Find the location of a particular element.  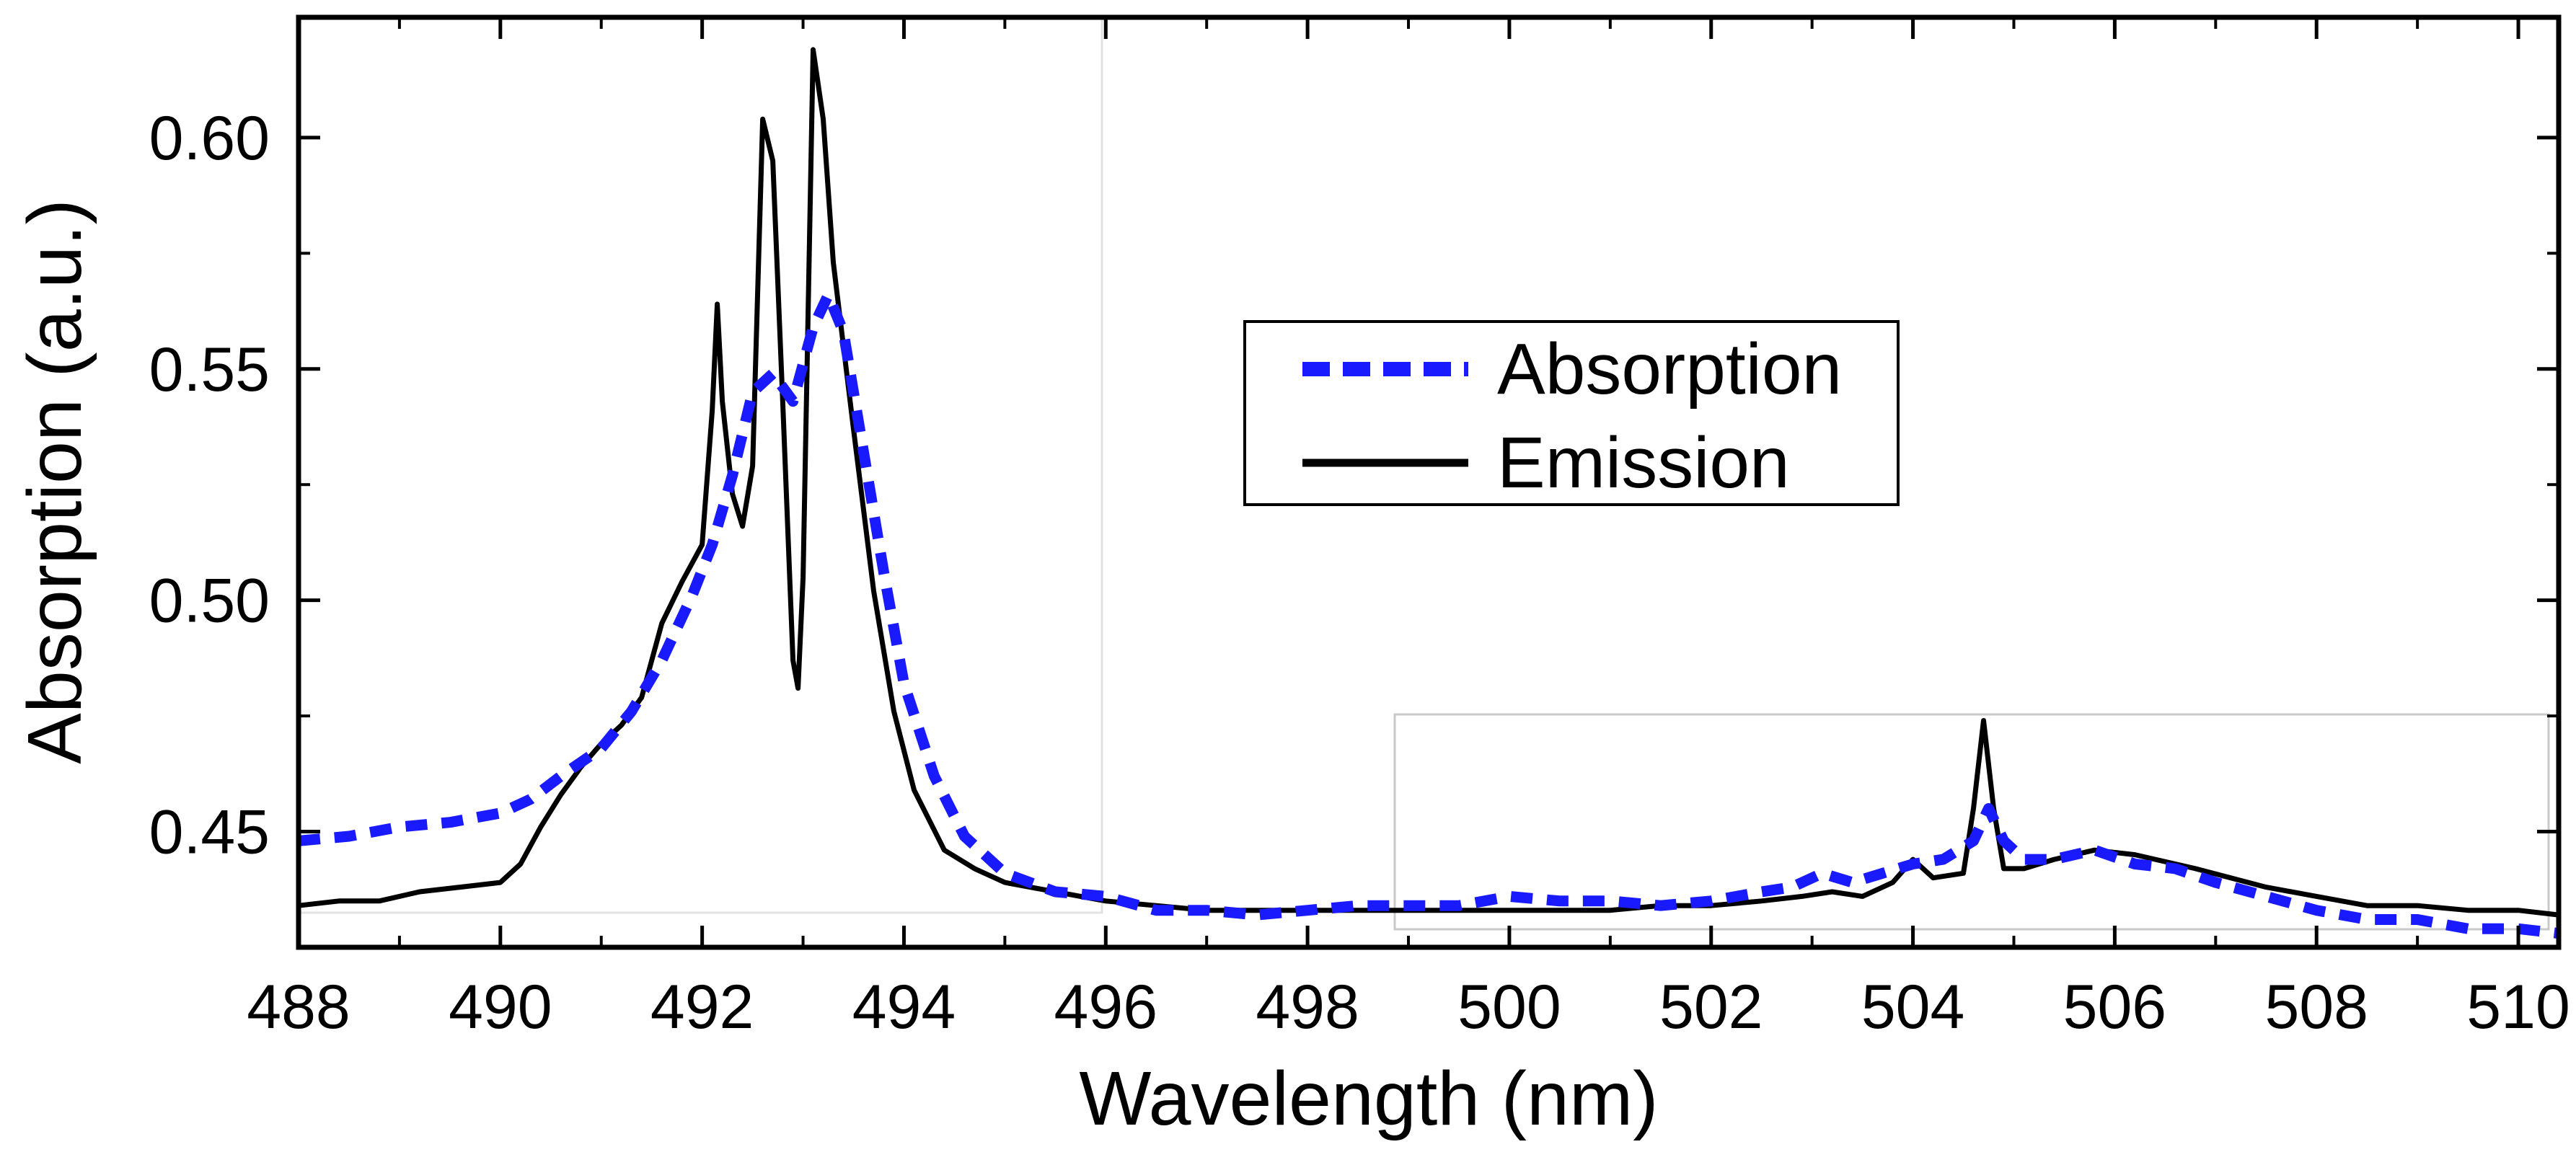

x-tick-label: 504 is located at coordinates (1913, 1008).